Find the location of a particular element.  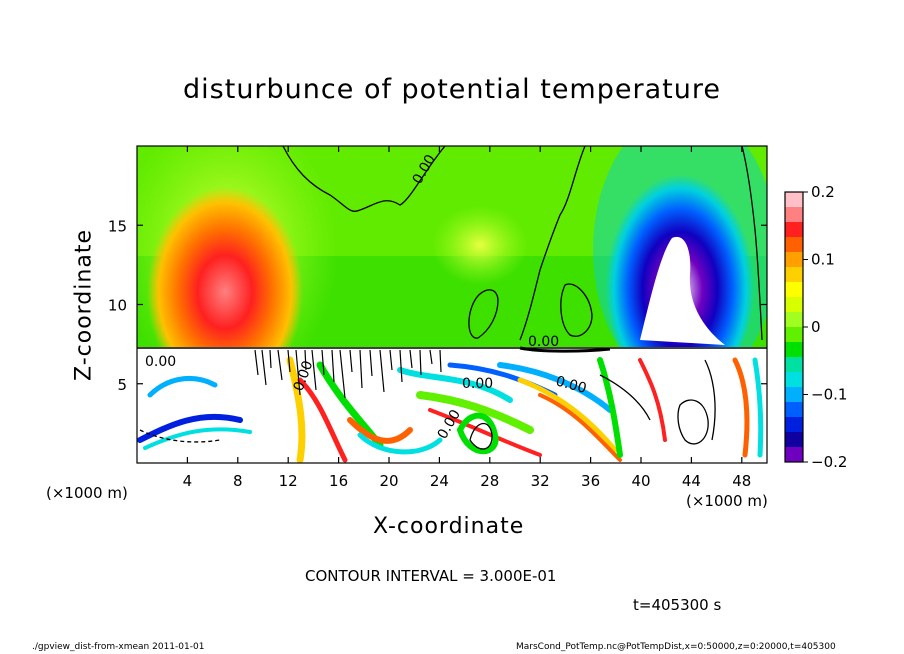

x-tick-label: 44 is located at coordinates (691, 481).